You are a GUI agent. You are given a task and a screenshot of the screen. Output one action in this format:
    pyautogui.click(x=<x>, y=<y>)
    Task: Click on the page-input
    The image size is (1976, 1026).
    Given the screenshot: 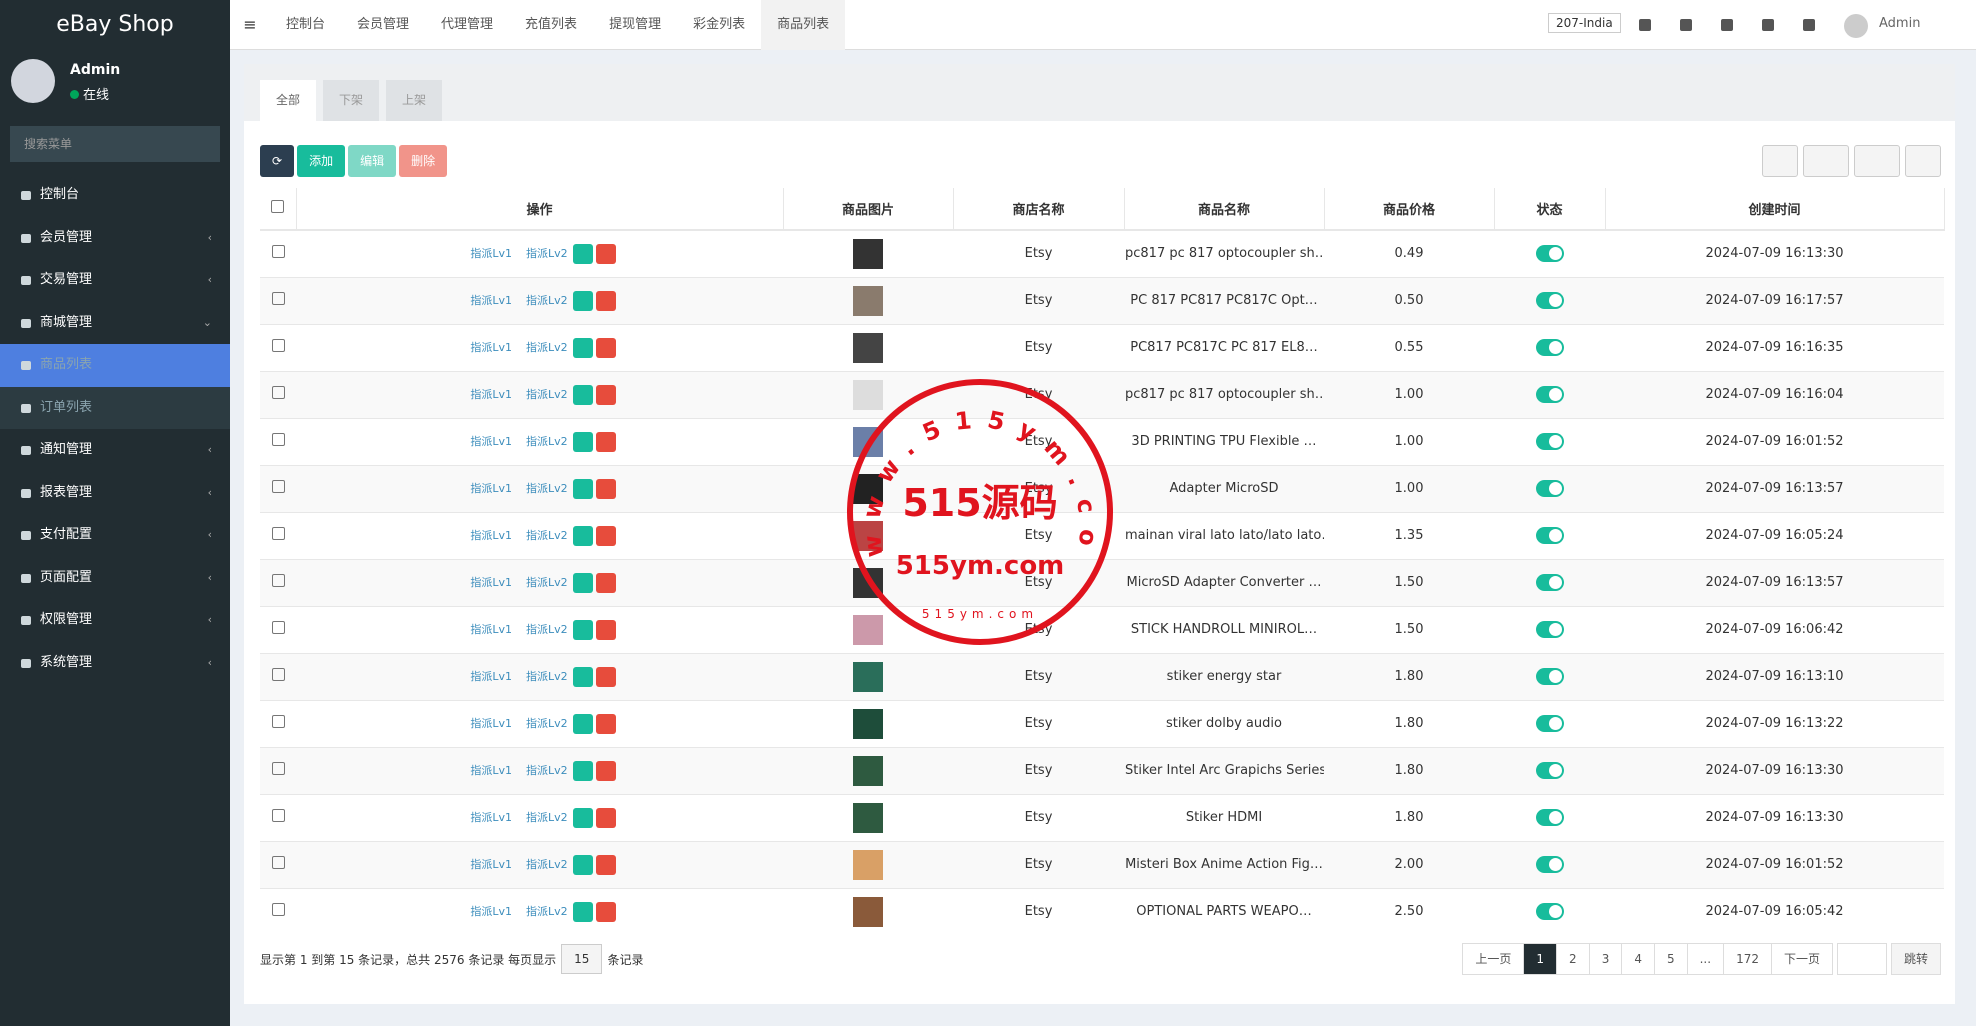 What is the action you would take?
    pyautogui.click(x=1861, y=959)
    